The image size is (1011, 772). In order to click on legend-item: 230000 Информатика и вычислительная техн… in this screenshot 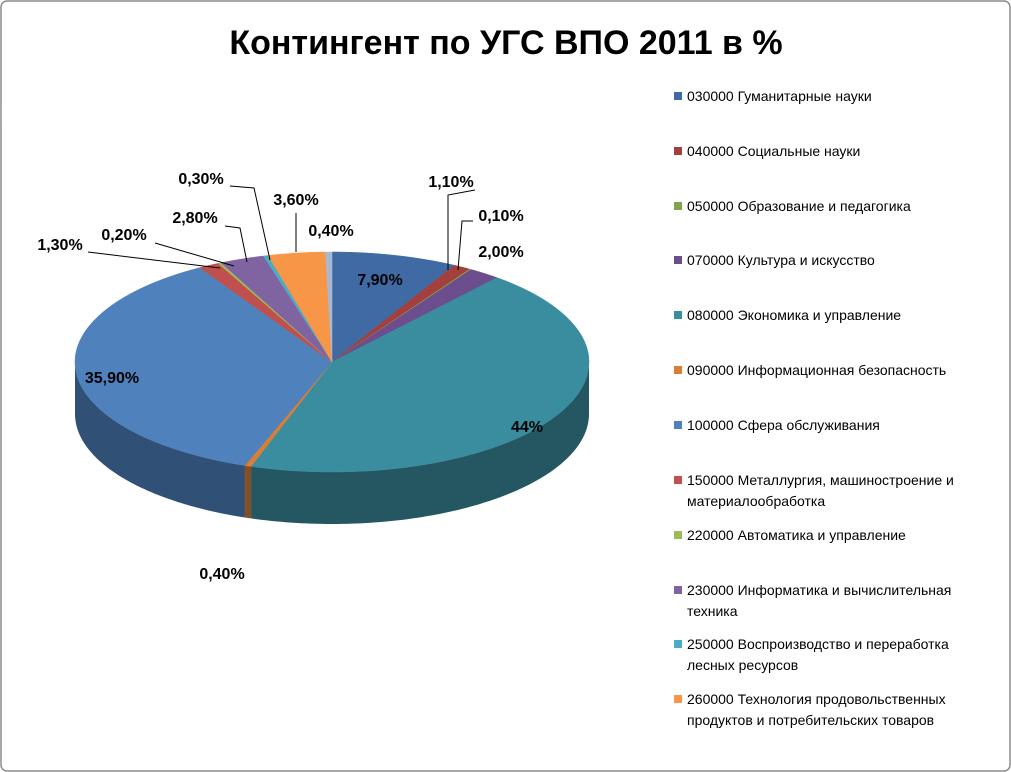, I will do `click(834, 601)`.